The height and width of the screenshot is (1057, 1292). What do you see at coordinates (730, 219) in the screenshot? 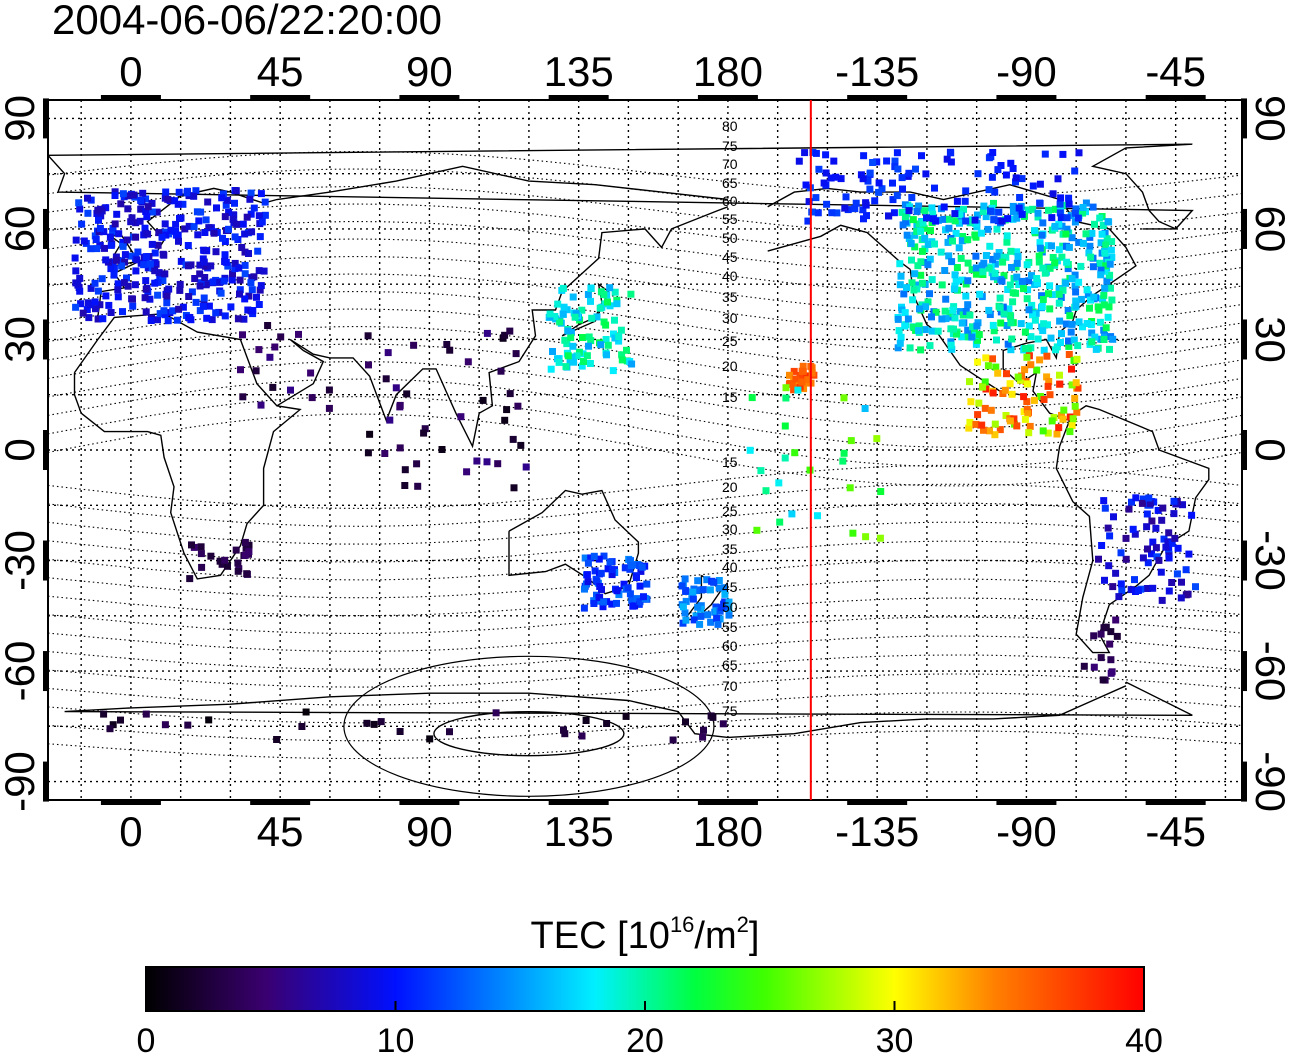
I see `contour-label: 55` at bounding box center [730, 219].